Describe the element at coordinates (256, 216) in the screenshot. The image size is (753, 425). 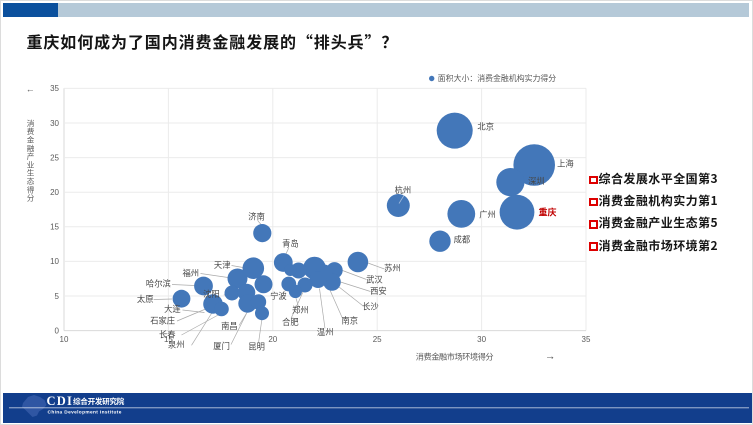
I see `svg-text: 济南` at that location.